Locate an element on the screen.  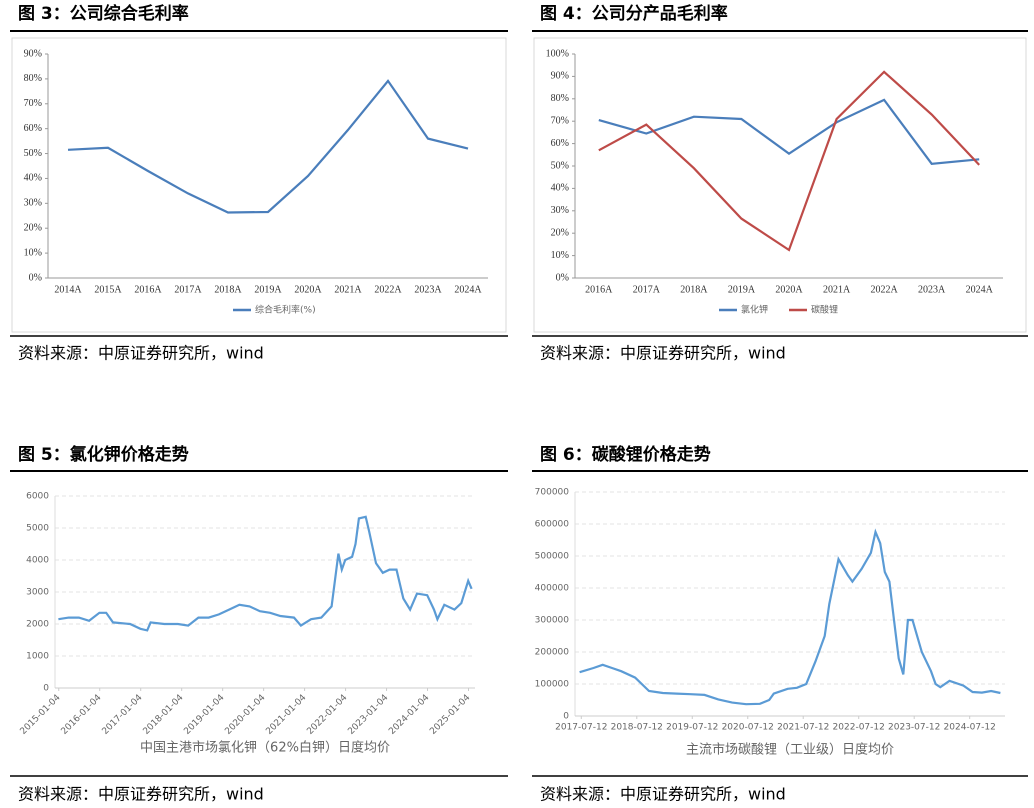
x-tick-label: 2025-01-04 is located at coordinates (450, 715).